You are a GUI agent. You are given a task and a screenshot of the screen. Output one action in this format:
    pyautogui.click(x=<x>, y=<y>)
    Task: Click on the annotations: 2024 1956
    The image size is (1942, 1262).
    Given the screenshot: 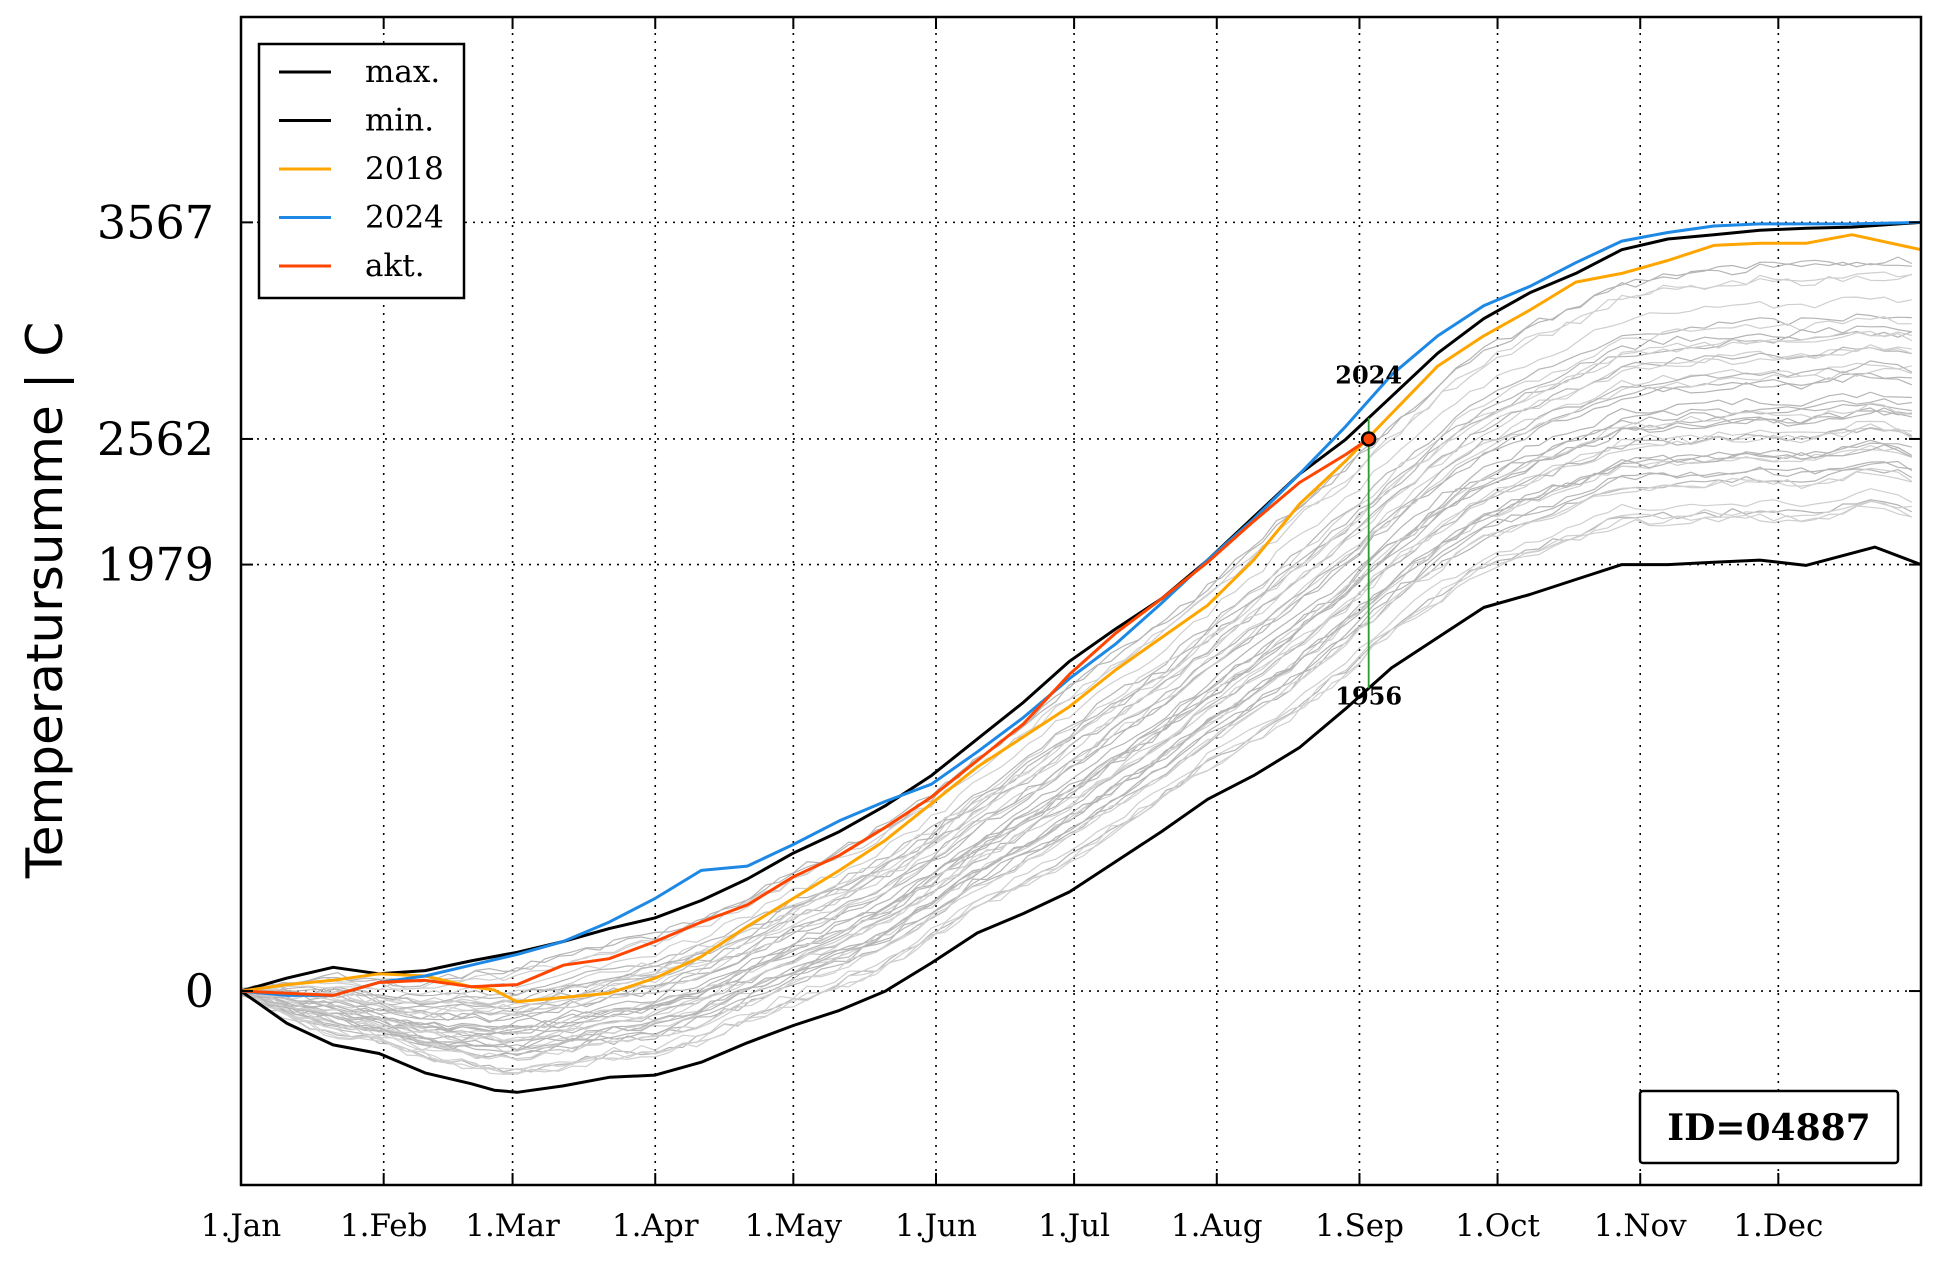 What is the action you would take?
    pyautogui.click(x=1368, y=535)
    